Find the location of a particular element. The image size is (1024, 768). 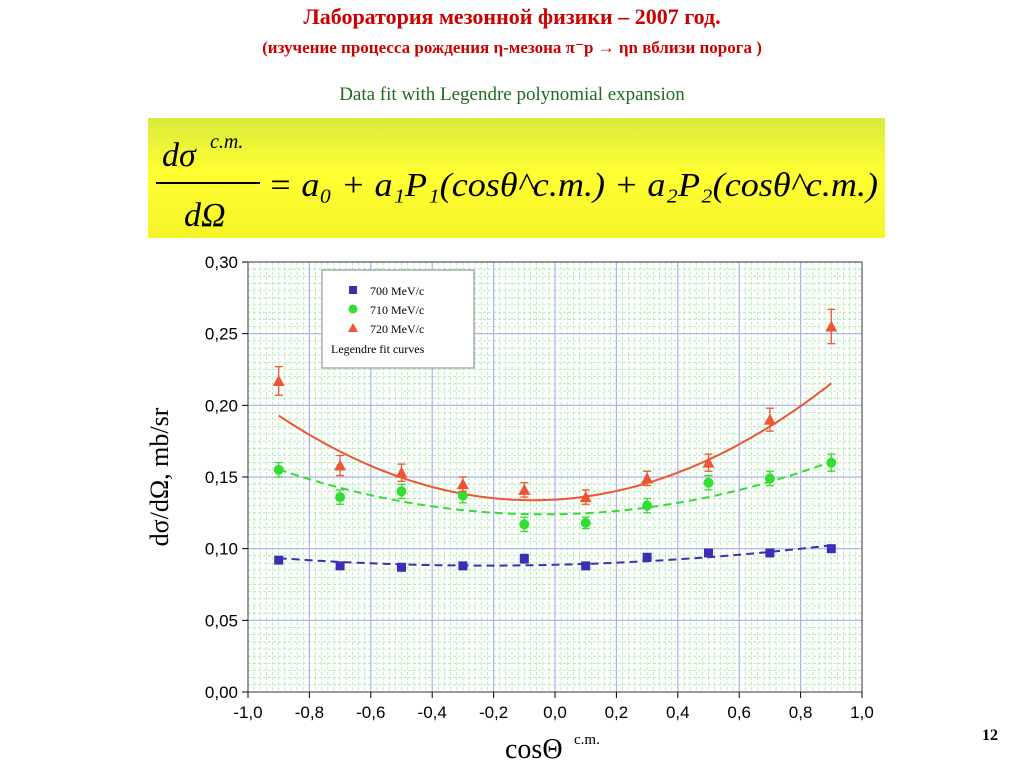

y-axis-label: dσ/dΩ, mb/sr is located at coordinates (159, 476).